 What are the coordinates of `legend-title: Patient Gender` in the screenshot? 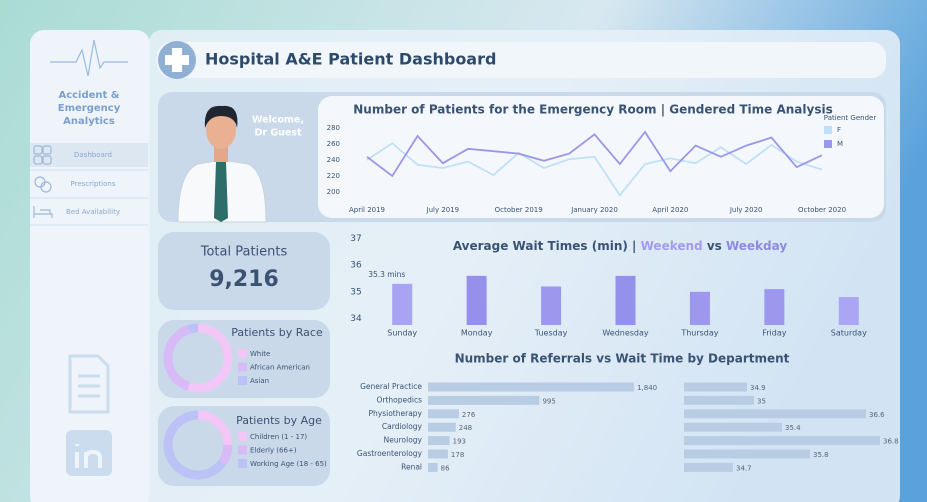 It's located at (850, 118).